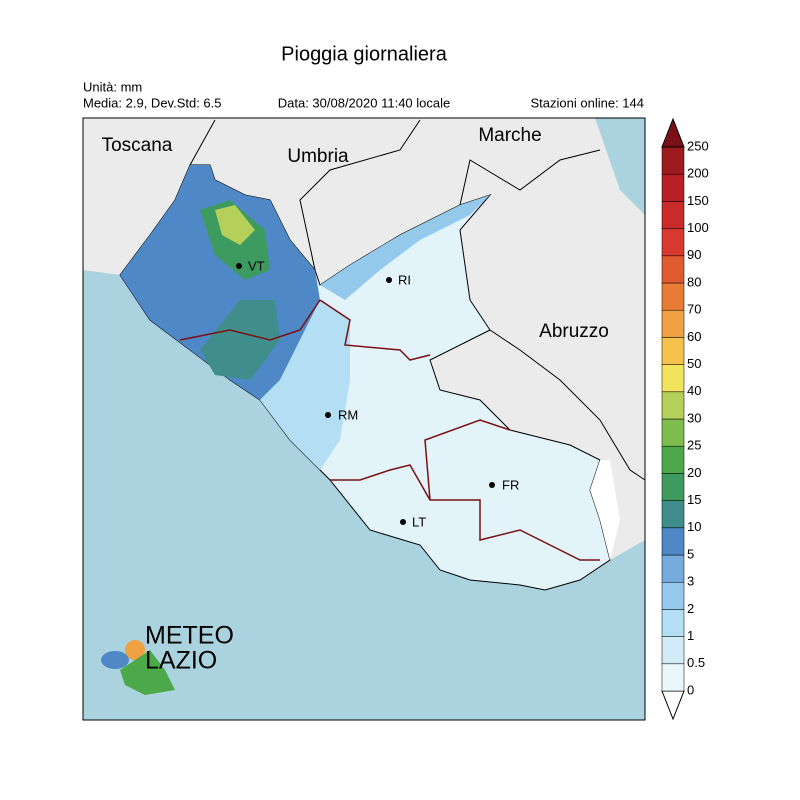  Describe the element at coordinates (509, 135) in the screenshot. I see `region-label: Marche` at that location.